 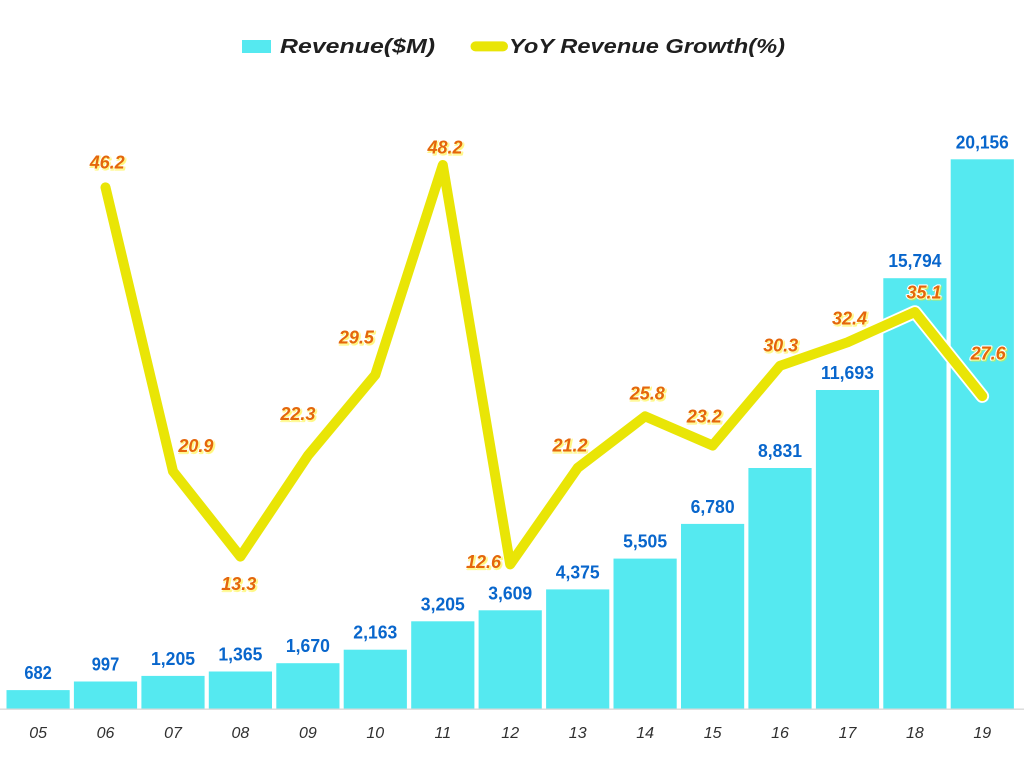 I want to click on svg-text: 48.2, so click(x=445, y=148).